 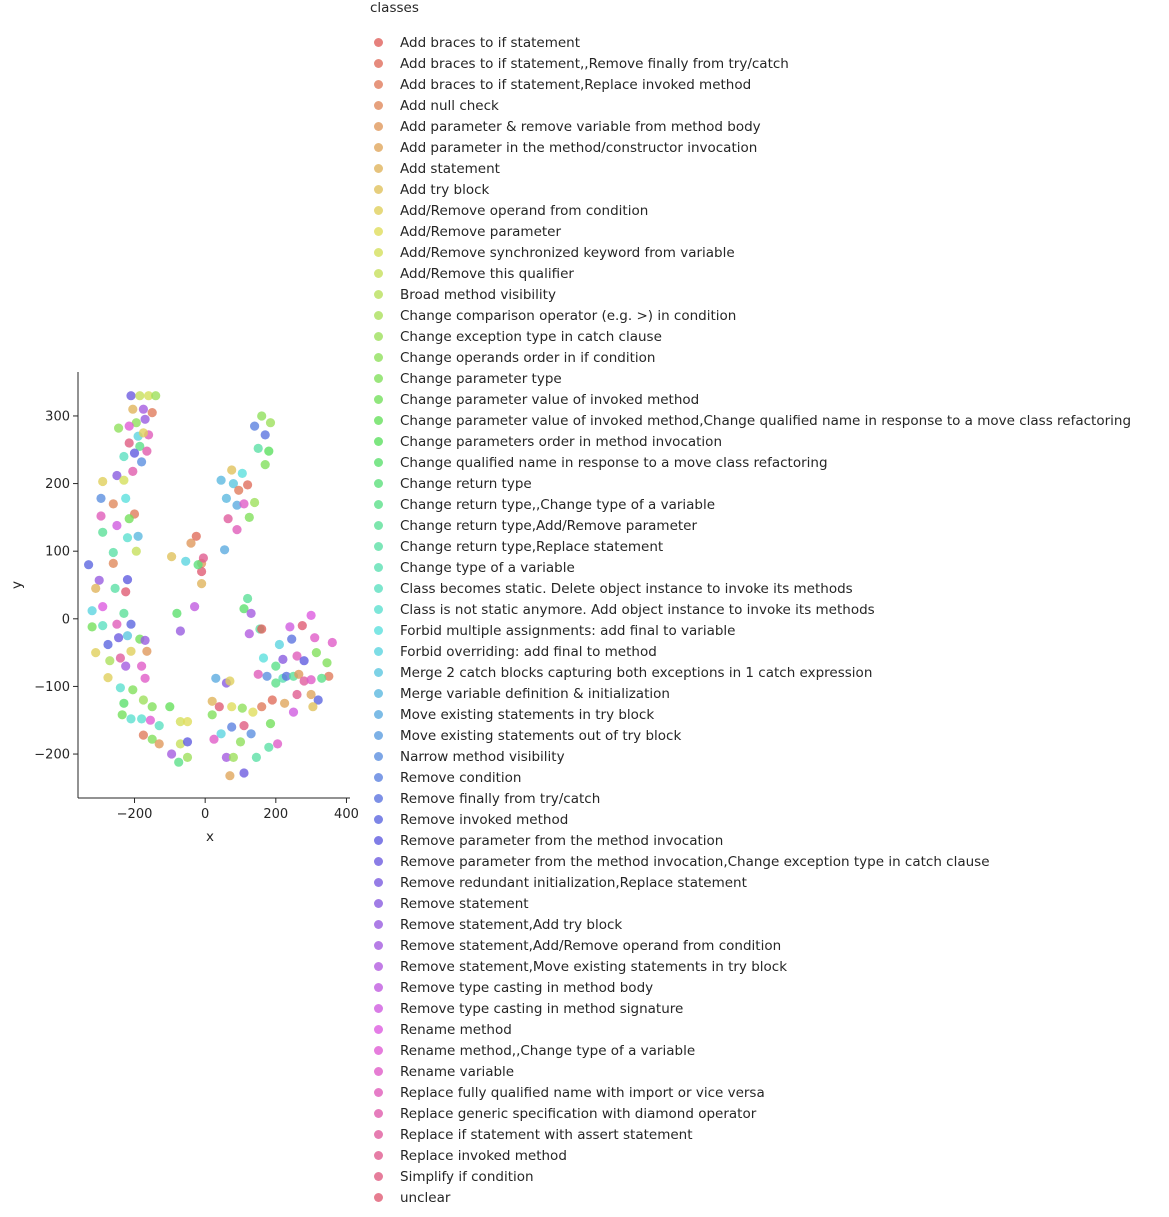 What do you see at coordinates (514, 546) in the screenshot?
I see `legend-item: Change return type,Replace statement` at bounding box center [514, 546].